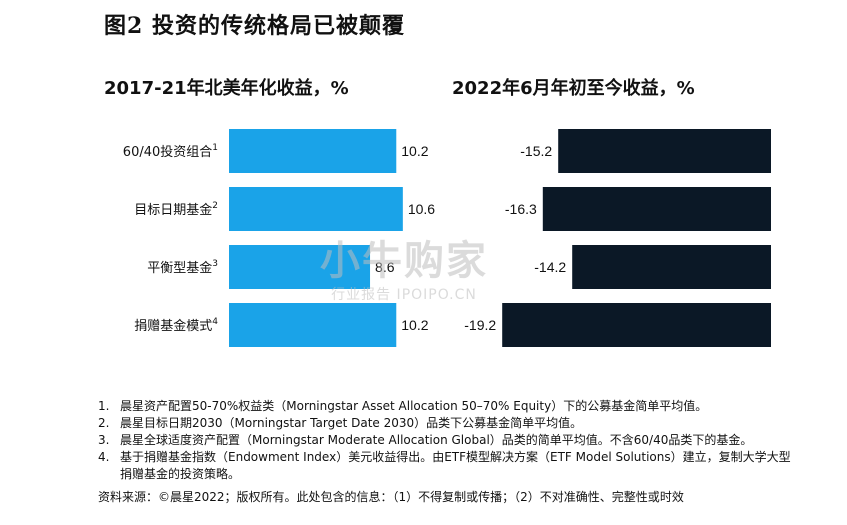 The image size is (847, 525). I want to click on figure-title: 图2 投资的传统格局已被颠覆, so click(254, 26).